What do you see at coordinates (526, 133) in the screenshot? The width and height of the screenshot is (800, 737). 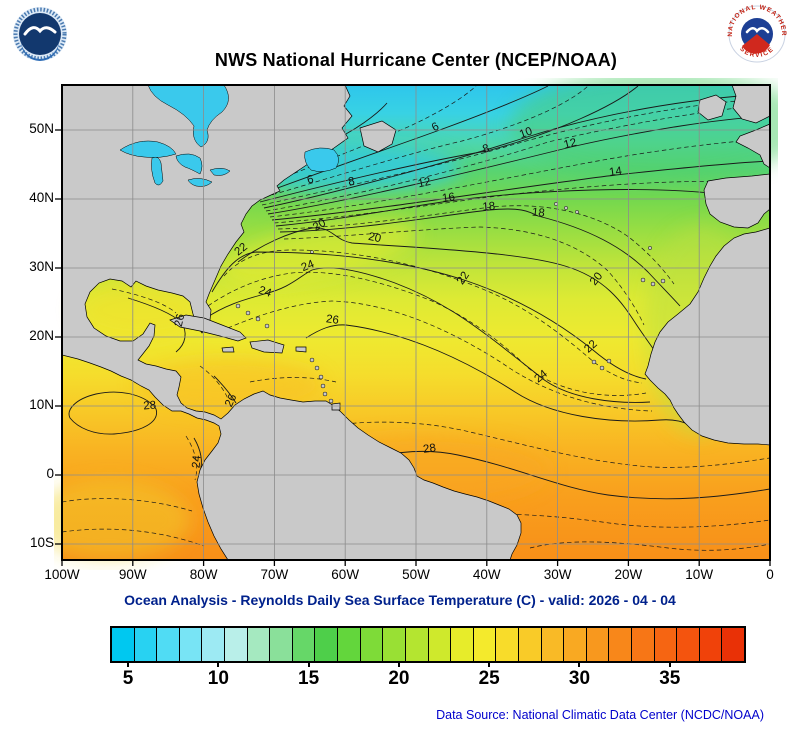 I see `isotherm-label: 10` at bounding box center [526, 133].